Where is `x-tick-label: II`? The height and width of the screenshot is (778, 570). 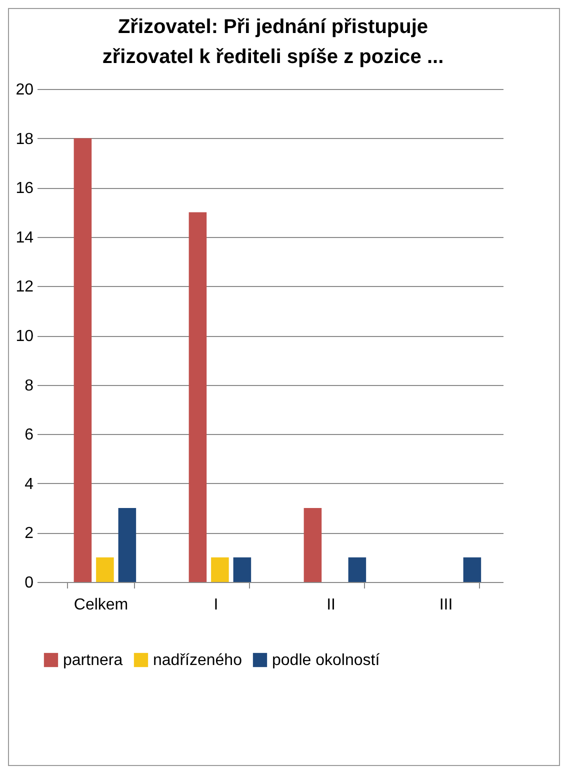
x-tick-label: II is located at coordinates (331, 605).